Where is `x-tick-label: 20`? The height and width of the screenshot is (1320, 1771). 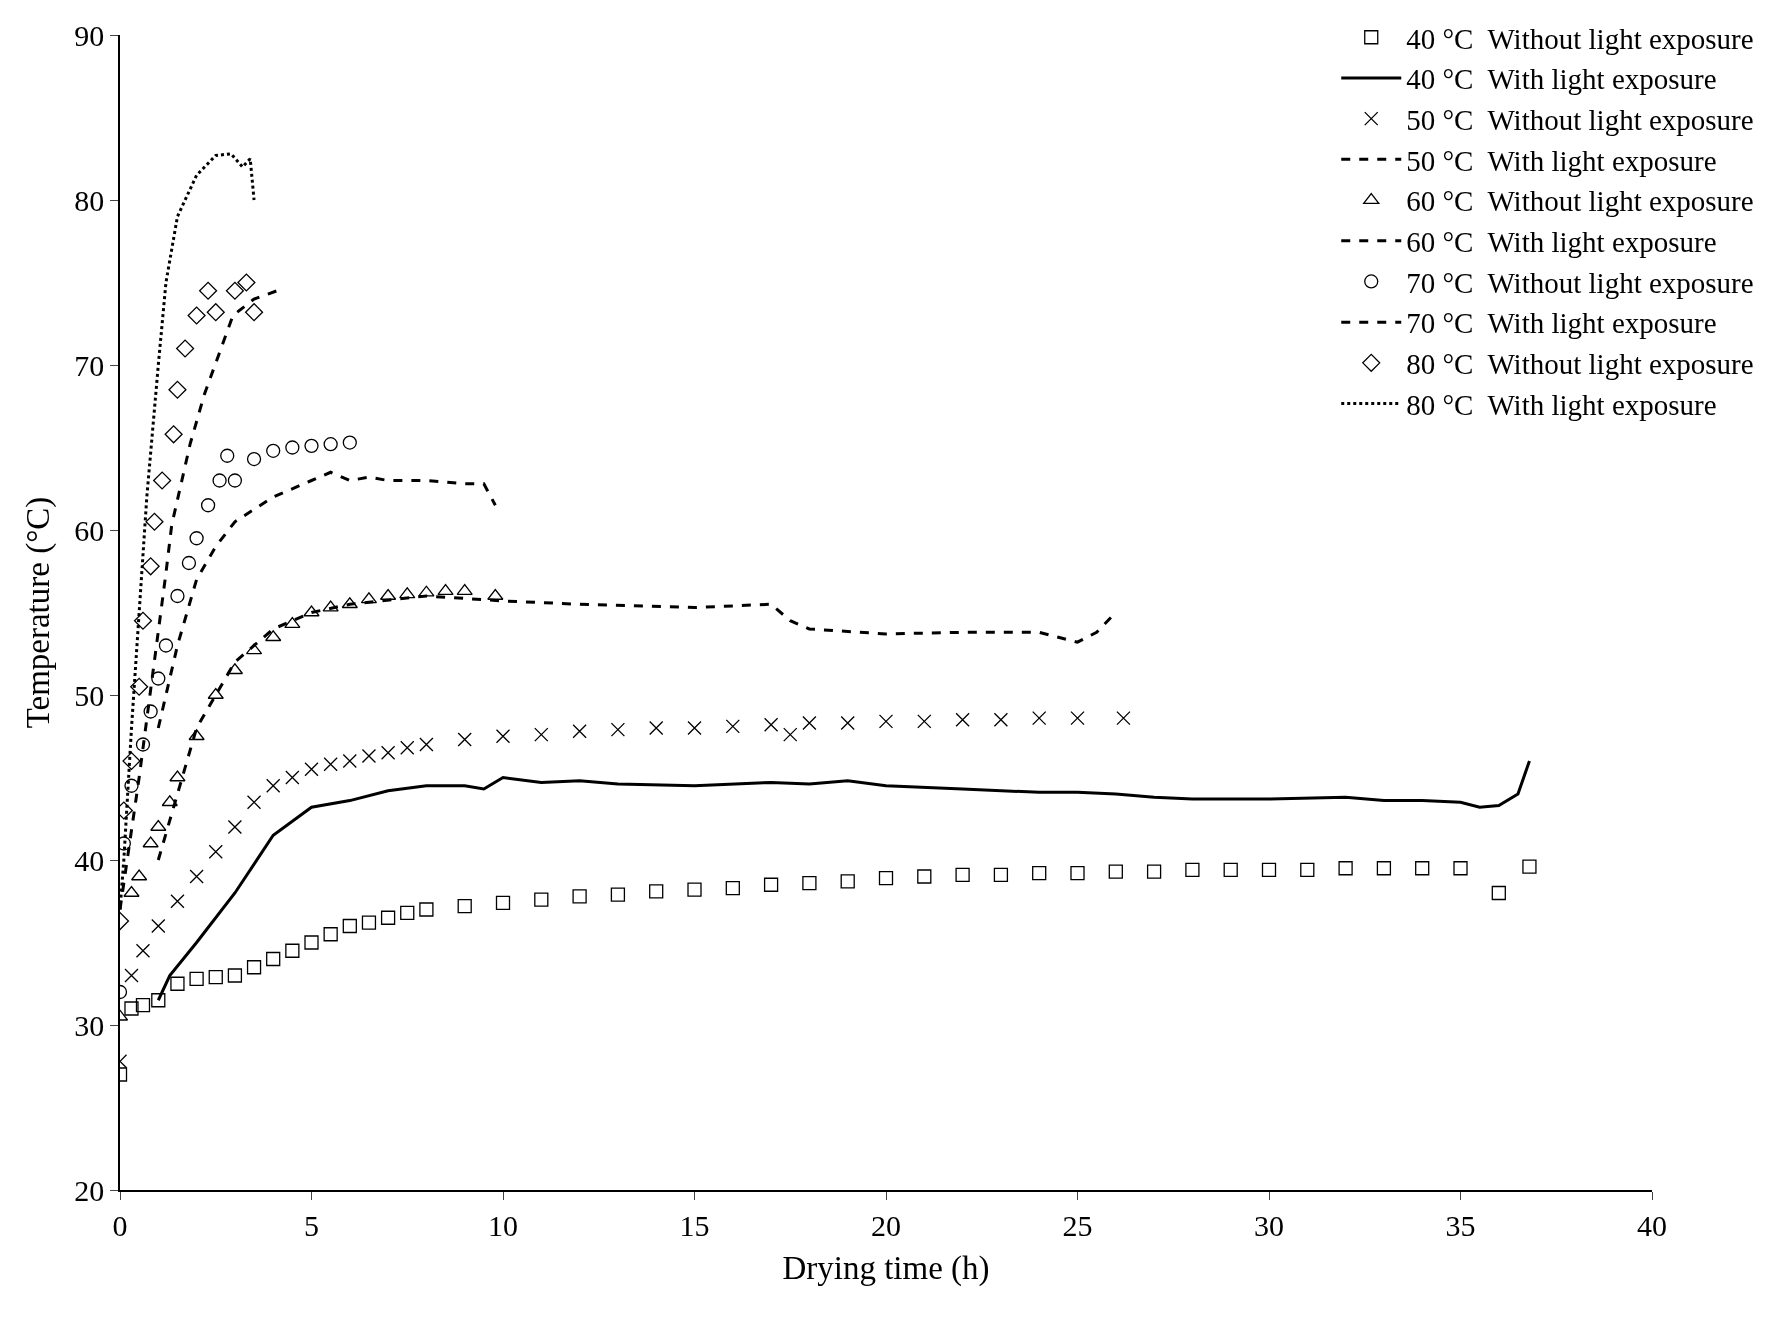
x-tick-label: 20 is located at coordinates (886, 1225).